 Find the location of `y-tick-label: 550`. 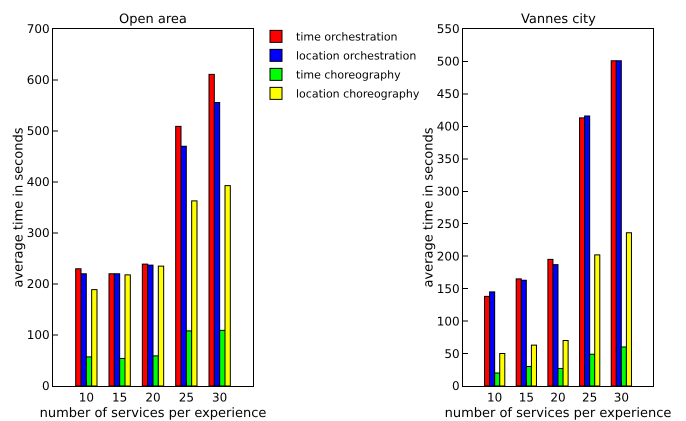

y-tick-label: 550 is located at coordinates (448, 29).